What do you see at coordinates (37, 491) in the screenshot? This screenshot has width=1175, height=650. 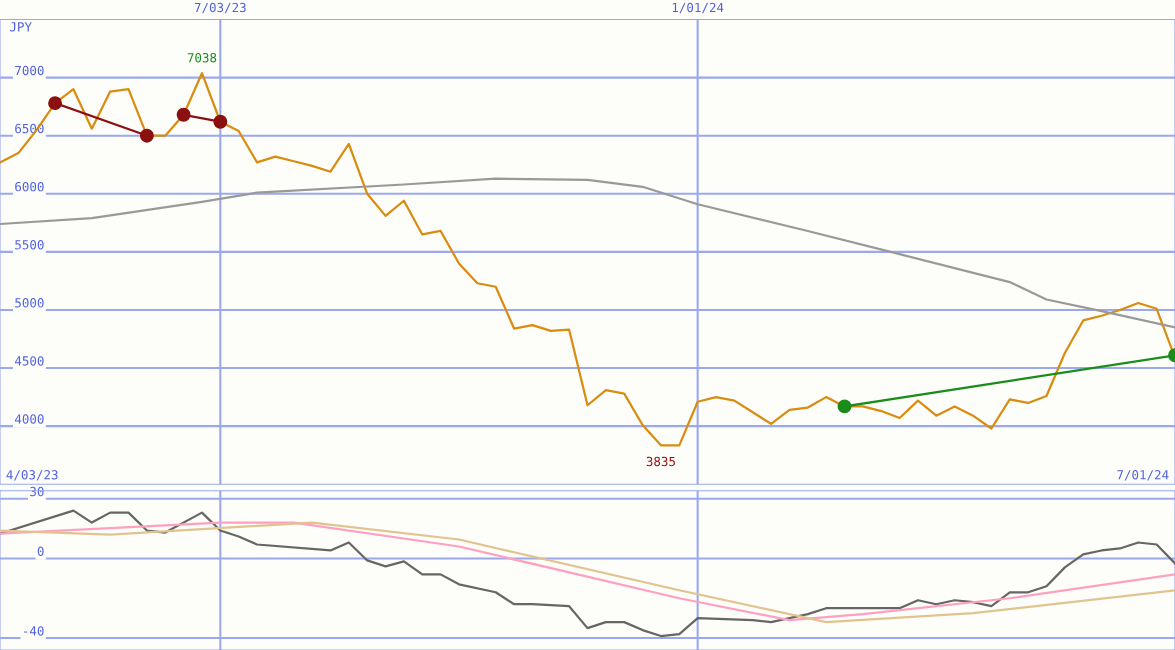 I see `y-tick-label: 30` at bounding box center [37, 491].